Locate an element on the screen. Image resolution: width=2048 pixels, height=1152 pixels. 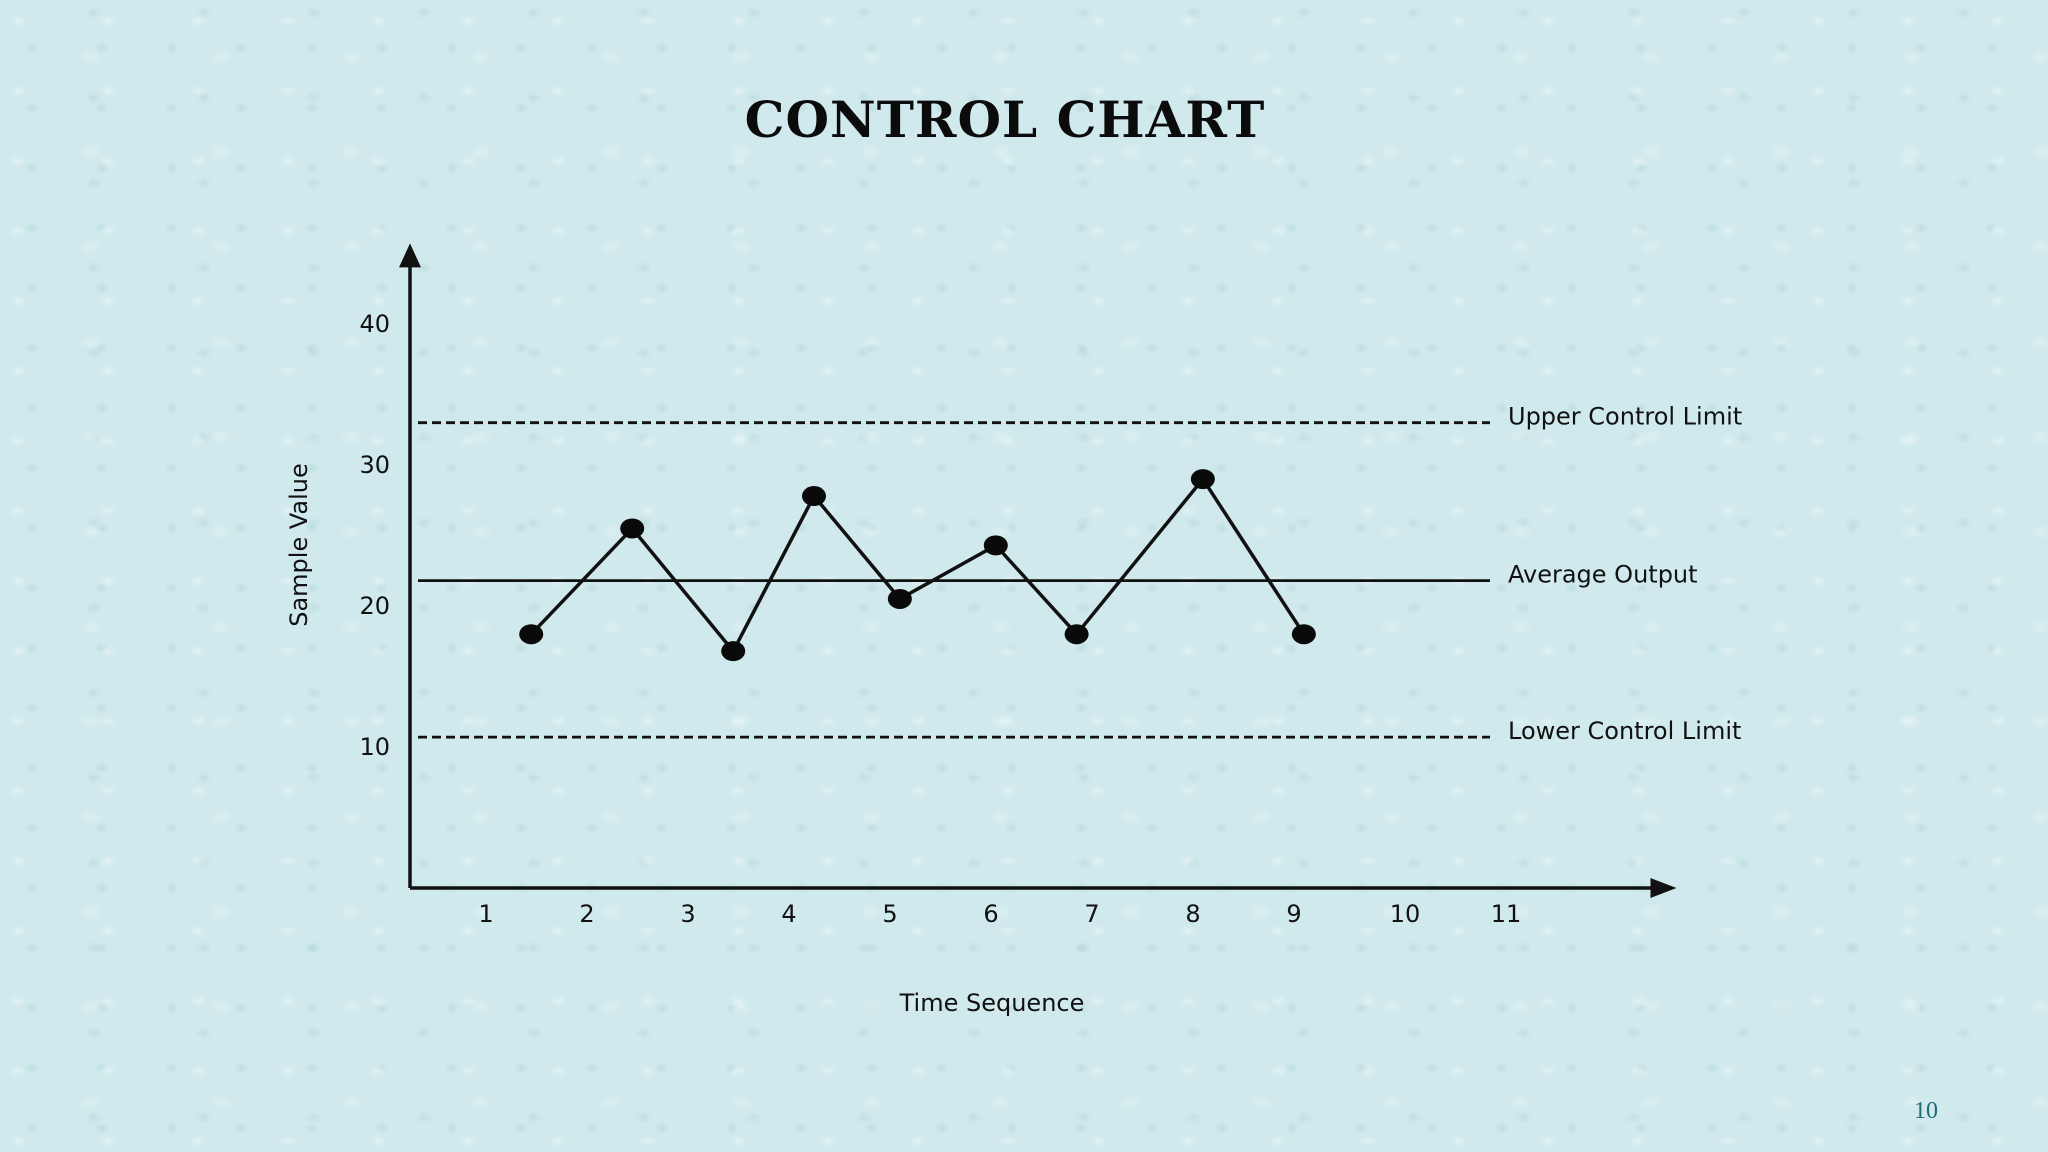
data-series is located at coordinates (917, 565).